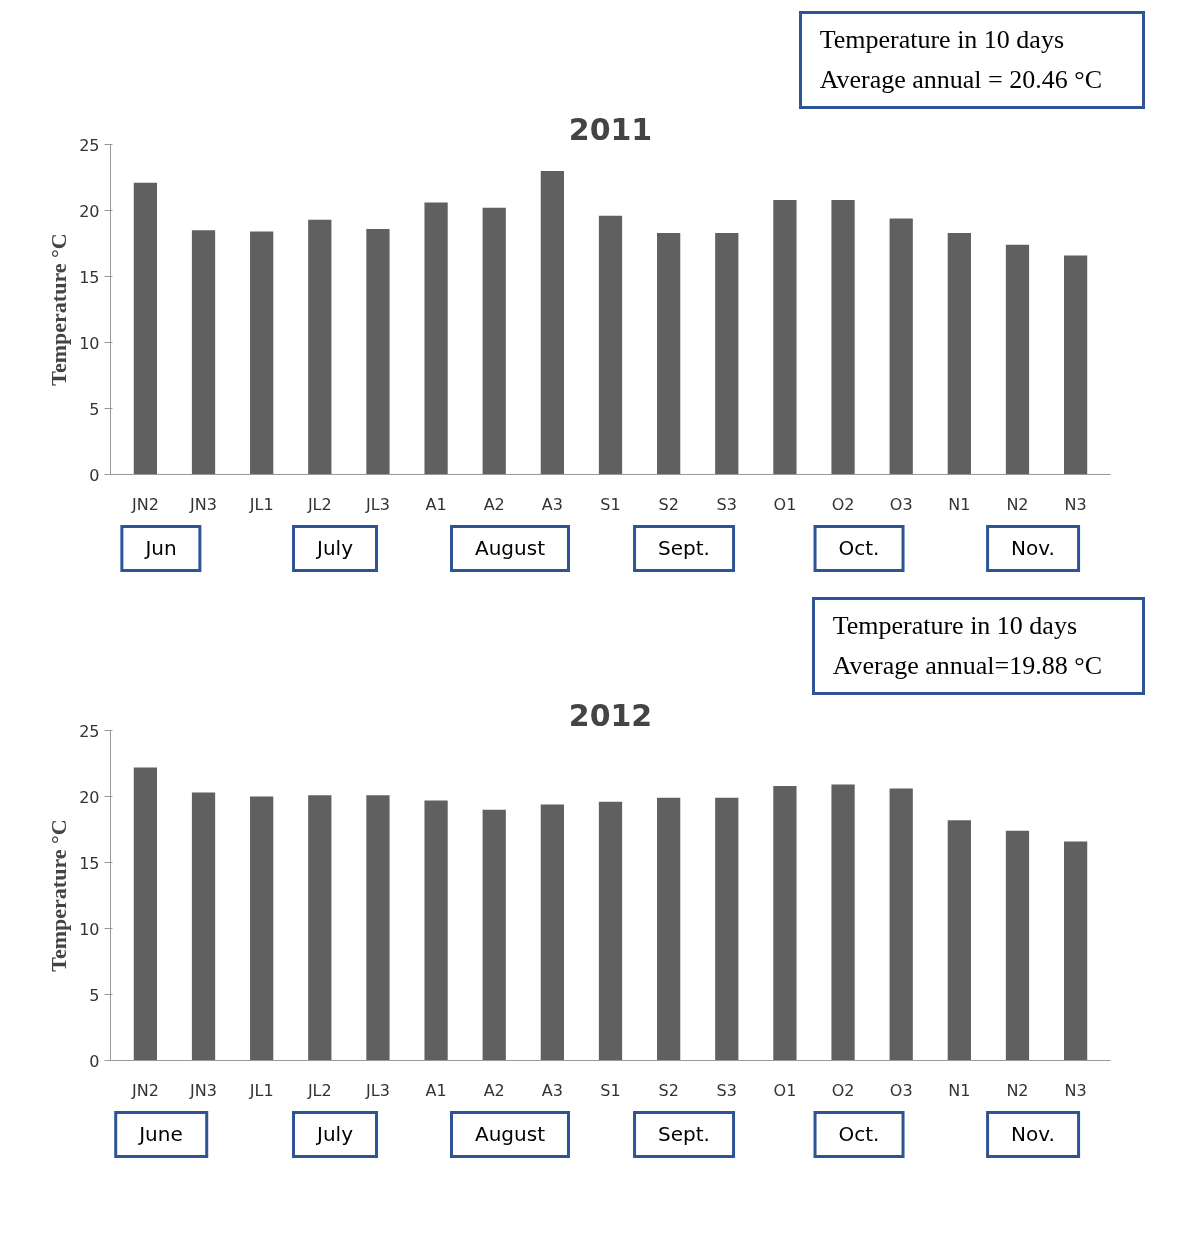 This screenshot has width=1187, height=1240. What do you see at coordinates (610, 129) in the screenshot?
I see `chart-title: 2011` at bounding box center [610, 129].